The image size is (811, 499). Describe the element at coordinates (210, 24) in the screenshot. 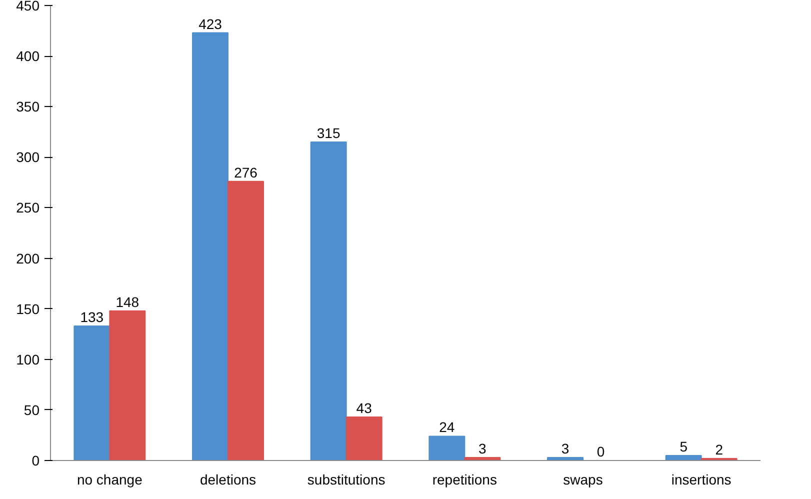

I see `data-label: 423` at that location.